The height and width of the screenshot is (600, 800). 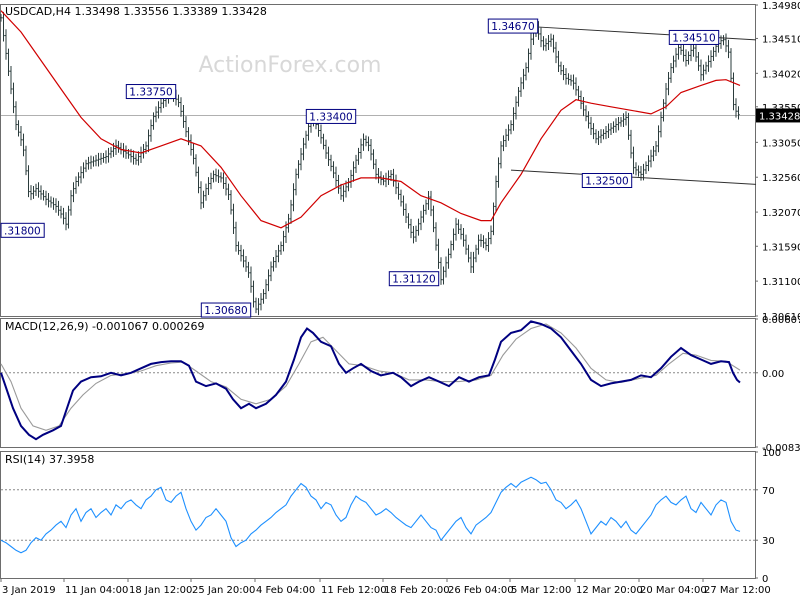 I want to click on price-annotation: 1.33400, so click(x=331, y=116).